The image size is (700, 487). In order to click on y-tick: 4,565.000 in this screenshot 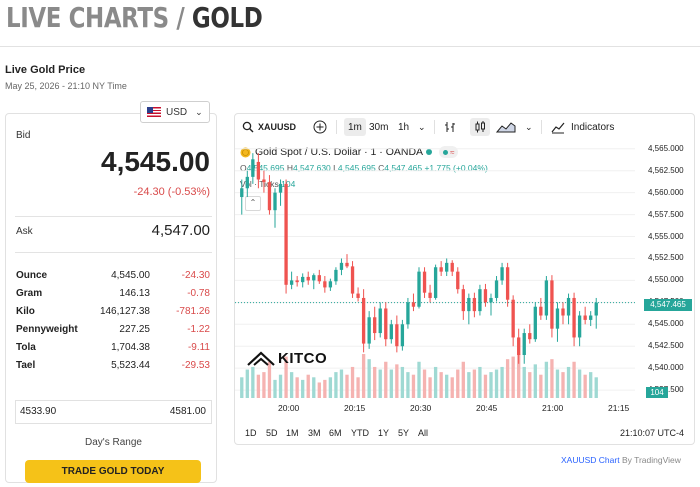, I will do `click(666, 148)`.